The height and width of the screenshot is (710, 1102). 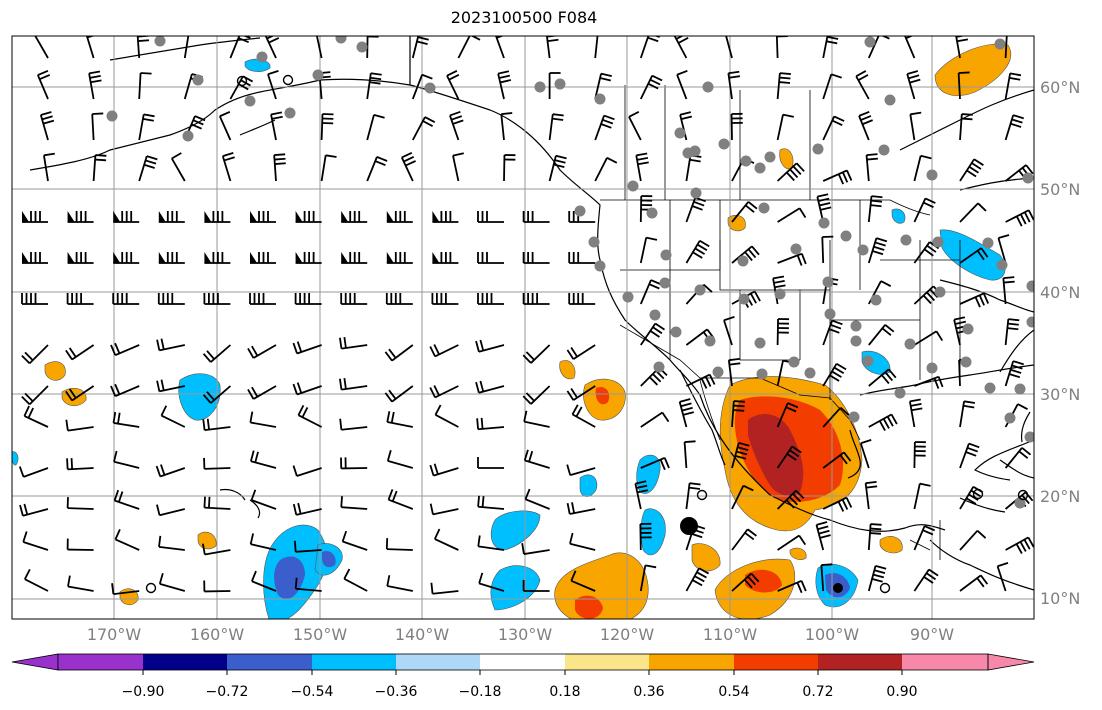 I want to click on contour-positive-e3, so click(x=736, y=223).